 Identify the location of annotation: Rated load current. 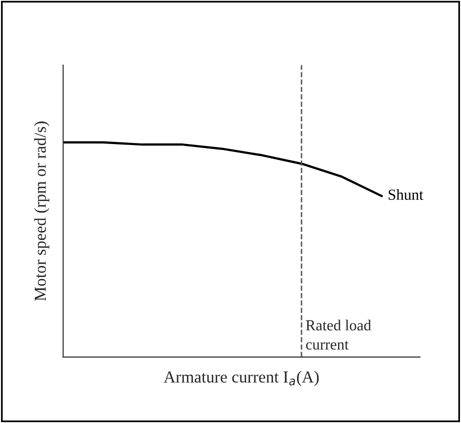
(339, 335).